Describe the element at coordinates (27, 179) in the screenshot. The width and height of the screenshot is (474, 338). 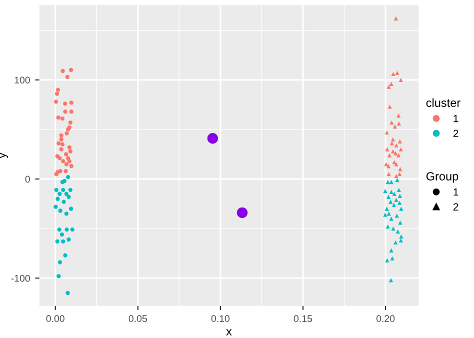
I see `y-tick-label: 0` at that location.